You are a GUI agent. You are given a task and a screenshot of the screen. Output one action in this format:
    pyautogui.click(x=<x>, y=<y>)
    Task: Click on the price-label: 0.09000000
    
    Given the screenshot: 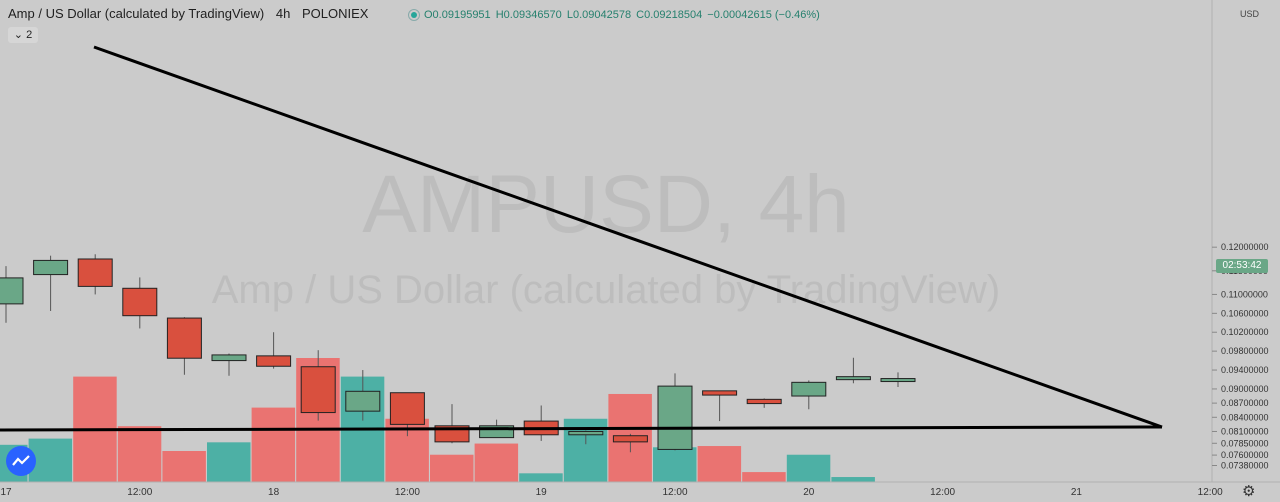 What is the action you would take?
    pyautogui.click(x=1245, y=389)
    